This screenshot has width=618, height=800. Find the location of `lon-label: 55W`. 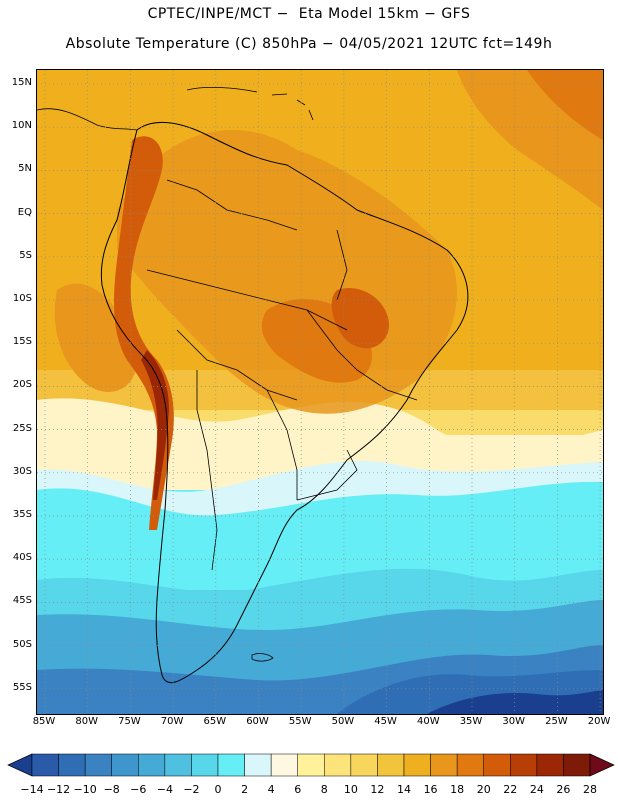

lon-label: 55W is located at coordinates (300, 721).